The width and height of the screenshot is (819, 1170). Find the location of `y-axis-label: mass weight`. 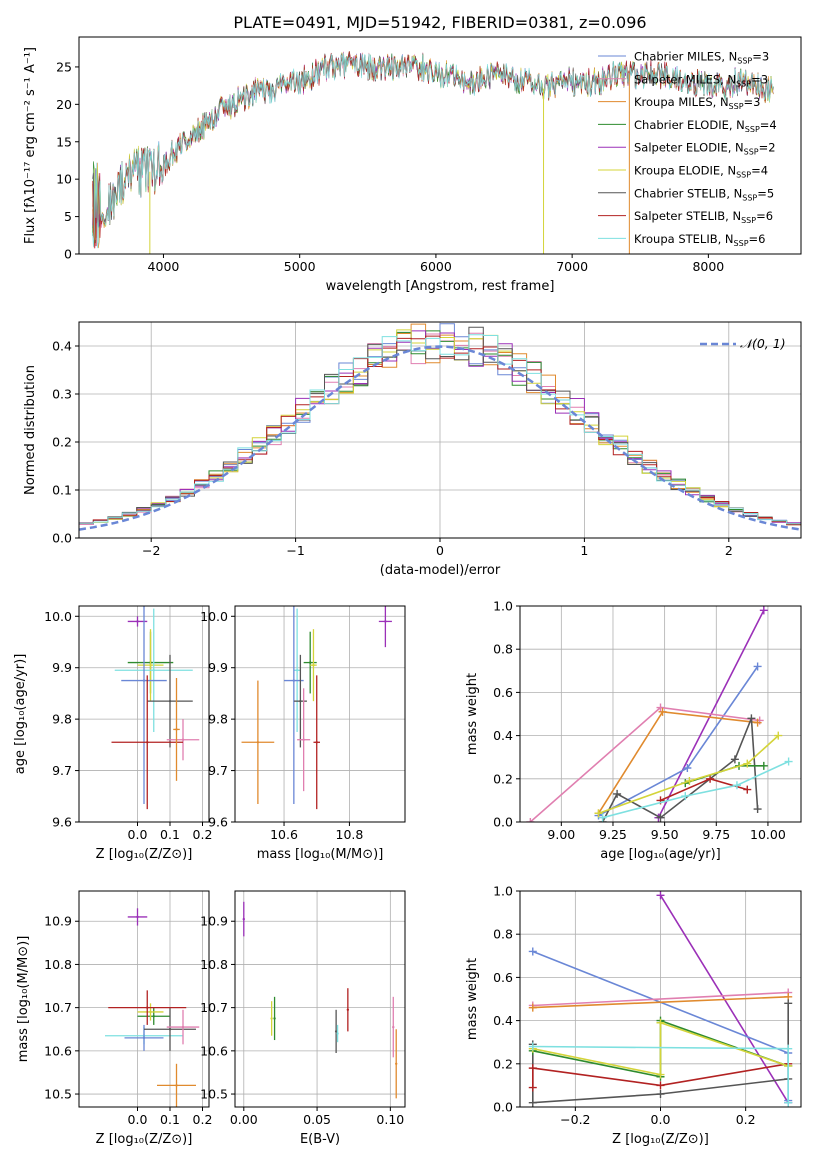

y-axis-label: mass weight is located at coordinates (472, 714).